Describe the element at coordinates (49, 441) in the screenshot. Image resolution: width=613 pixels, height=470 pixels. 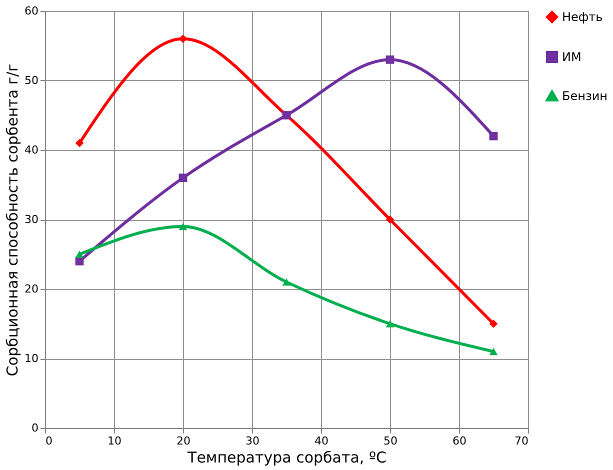
I see `x-tick-label: 0` at that location.